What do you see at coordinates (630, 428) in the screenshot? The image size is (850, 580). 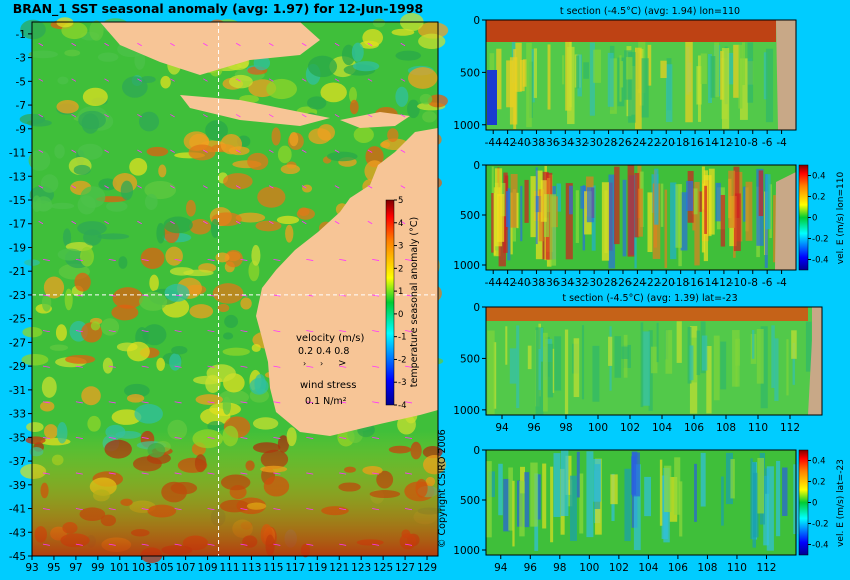 I see `t-section-lat-x-tick-label: 102` at bounding box center [630, 428].